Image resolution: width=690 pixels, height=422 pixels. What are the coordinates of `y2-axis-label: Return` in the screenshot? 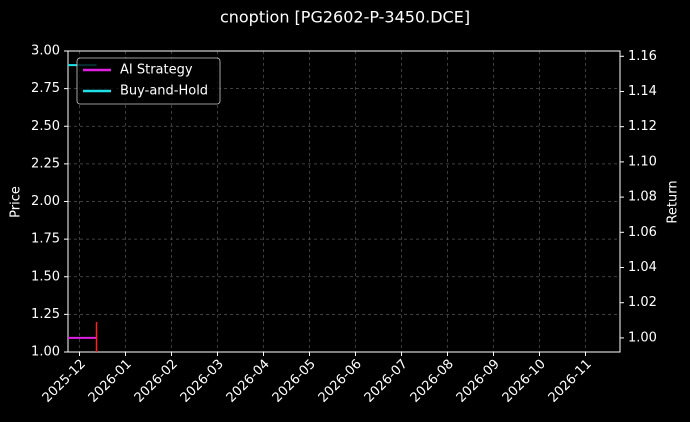 It's located at (673, 201).